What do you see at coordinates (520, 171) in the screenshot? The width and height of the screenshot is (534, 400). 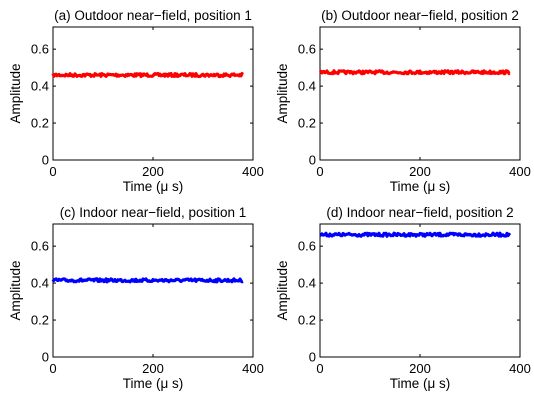 I see `x-tick-label-b: 400` at bounding box center [520, 171].